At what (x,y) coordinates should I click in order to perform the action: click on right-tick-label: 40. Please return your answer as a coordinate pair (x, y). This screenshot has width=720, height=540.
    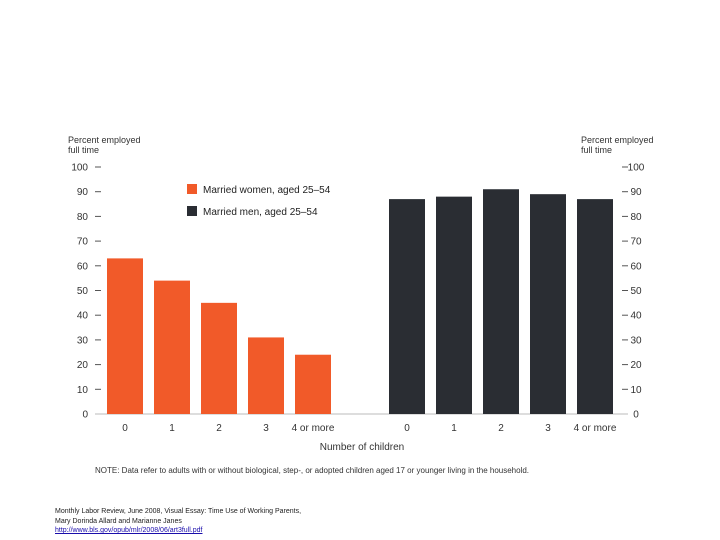
    Looking at the image, I should click on (636, 316).